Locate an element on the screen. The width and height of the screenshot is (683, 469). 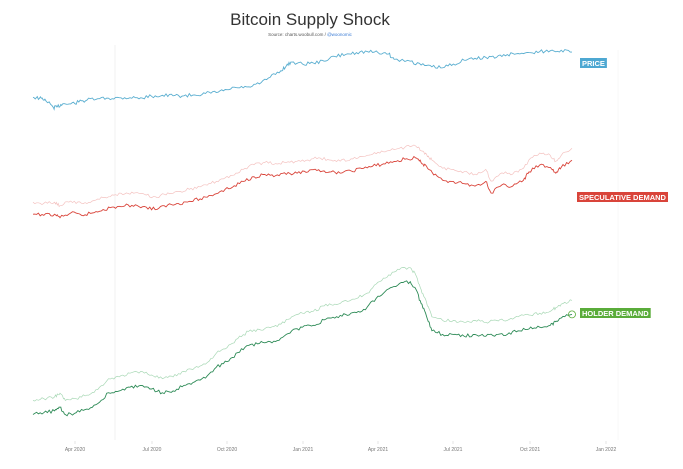
series-line-price is located at coordinates (302, 80).